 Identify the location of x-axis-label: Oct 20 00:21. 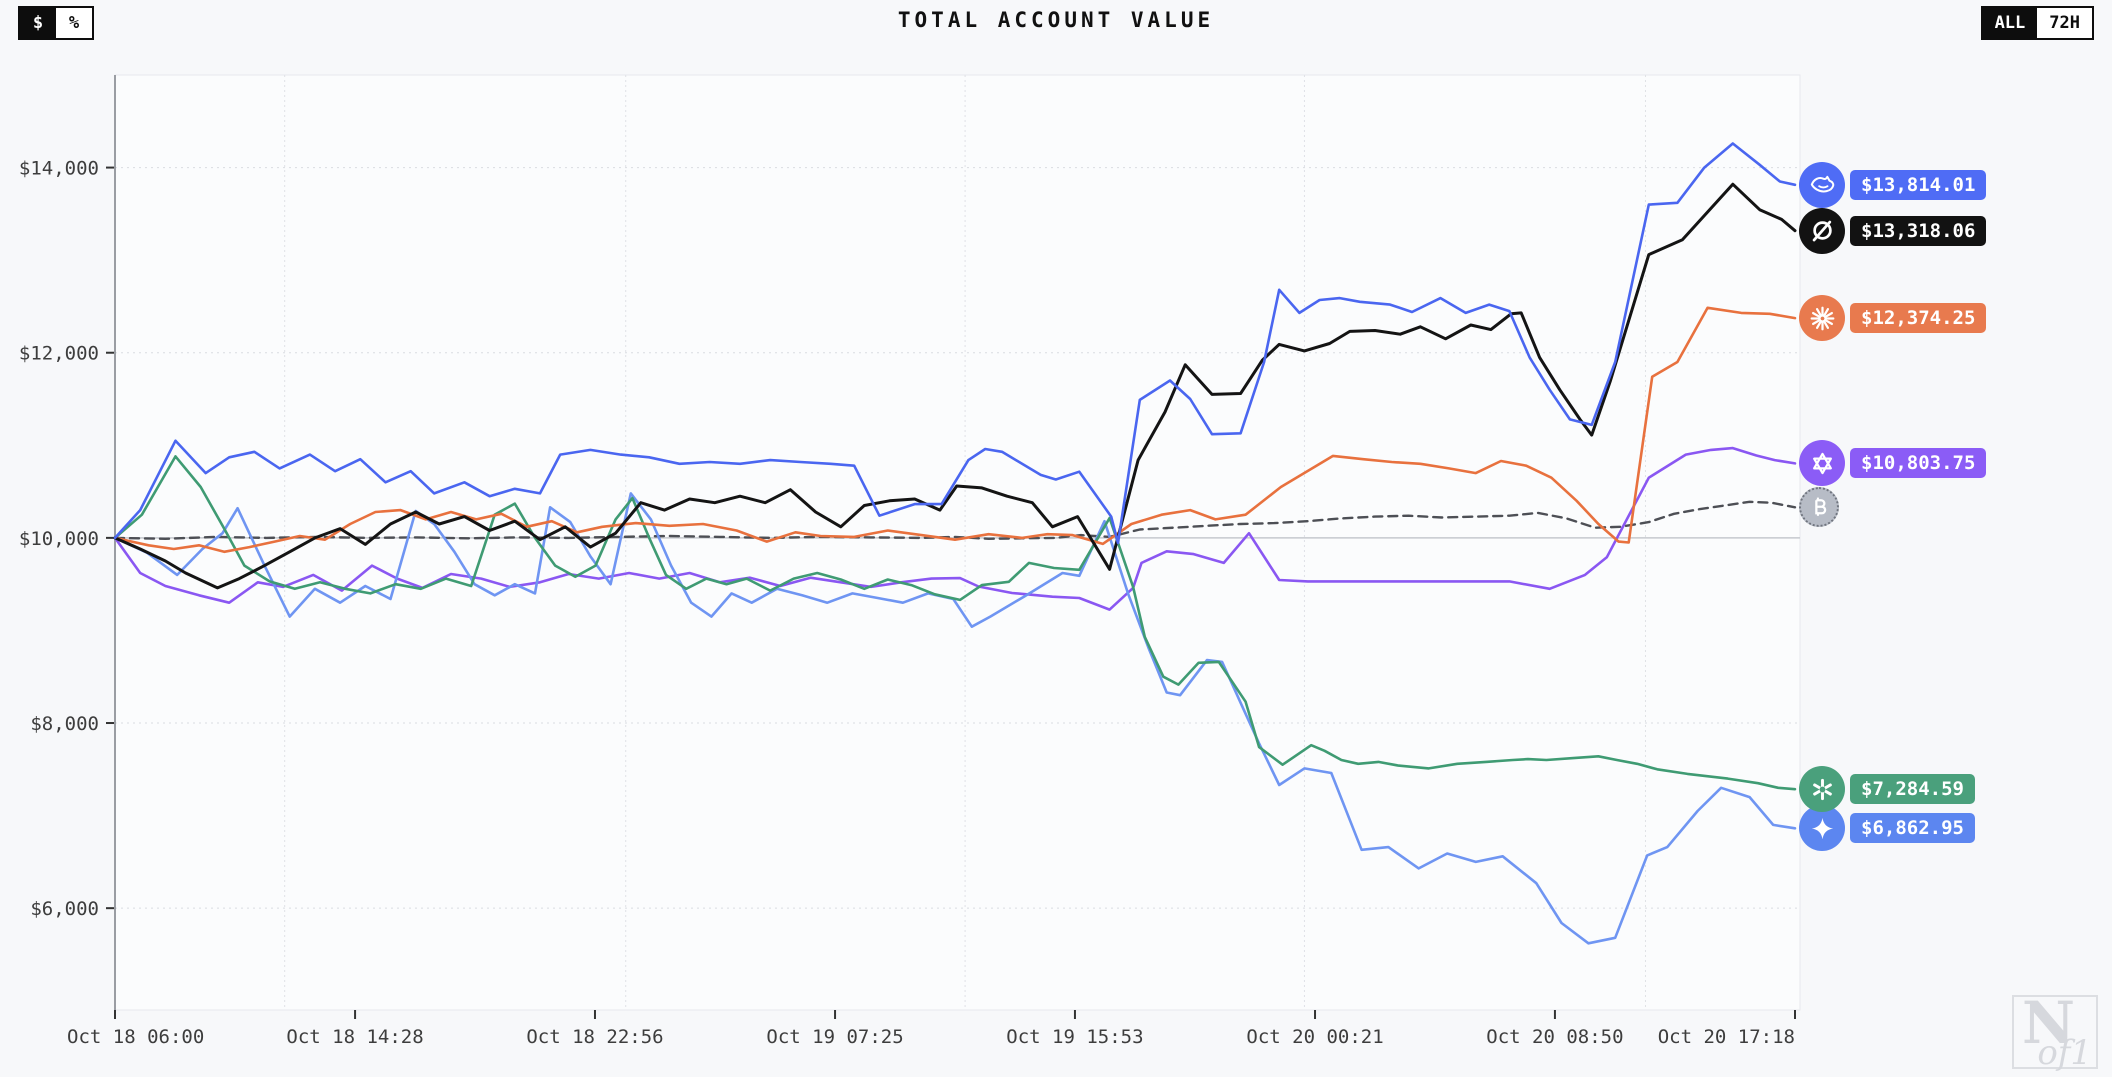
(1314, 1037).